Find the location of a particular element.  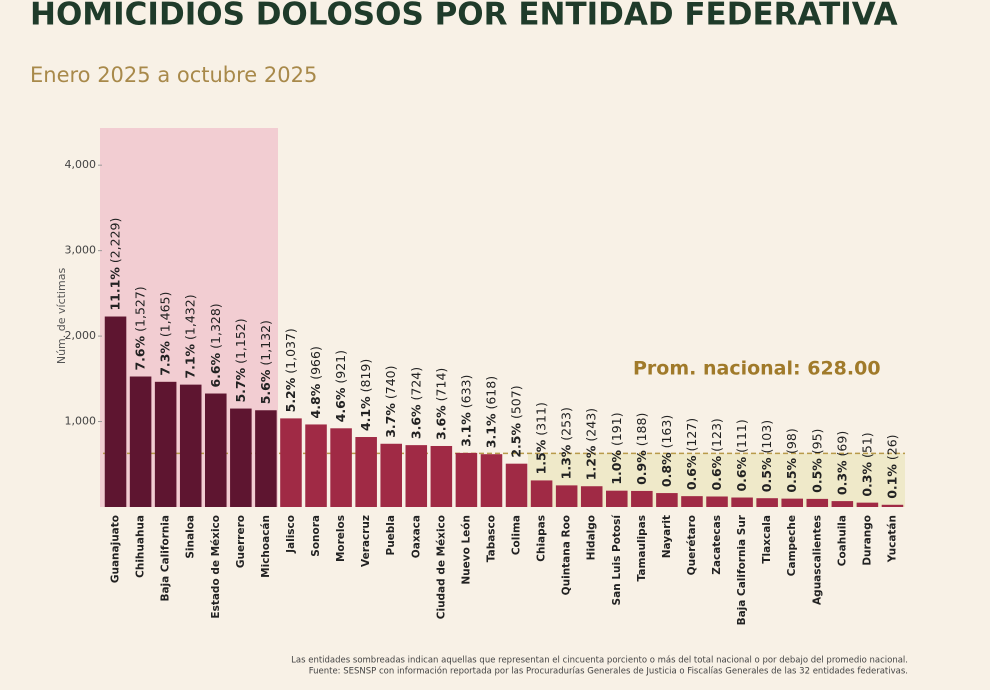

value-label: (111) is located at coordinates (741, 436).